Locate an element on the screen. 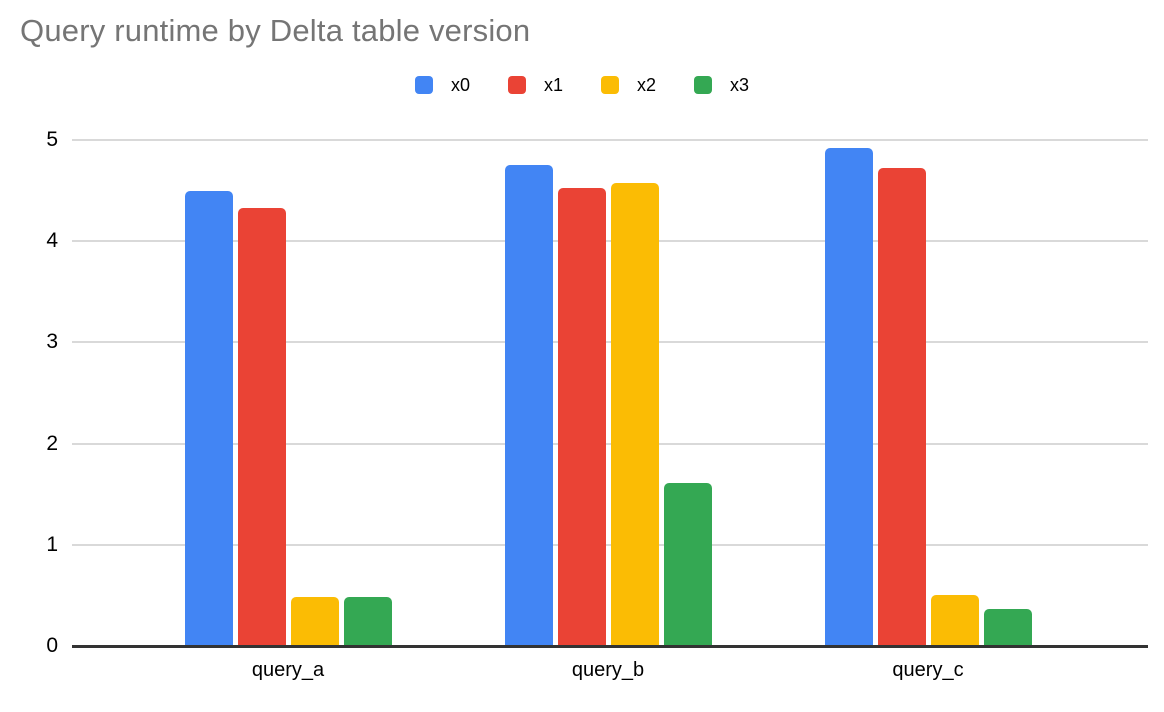  x-axis-label-query_b: query_b is located at coordinates (608, 670).